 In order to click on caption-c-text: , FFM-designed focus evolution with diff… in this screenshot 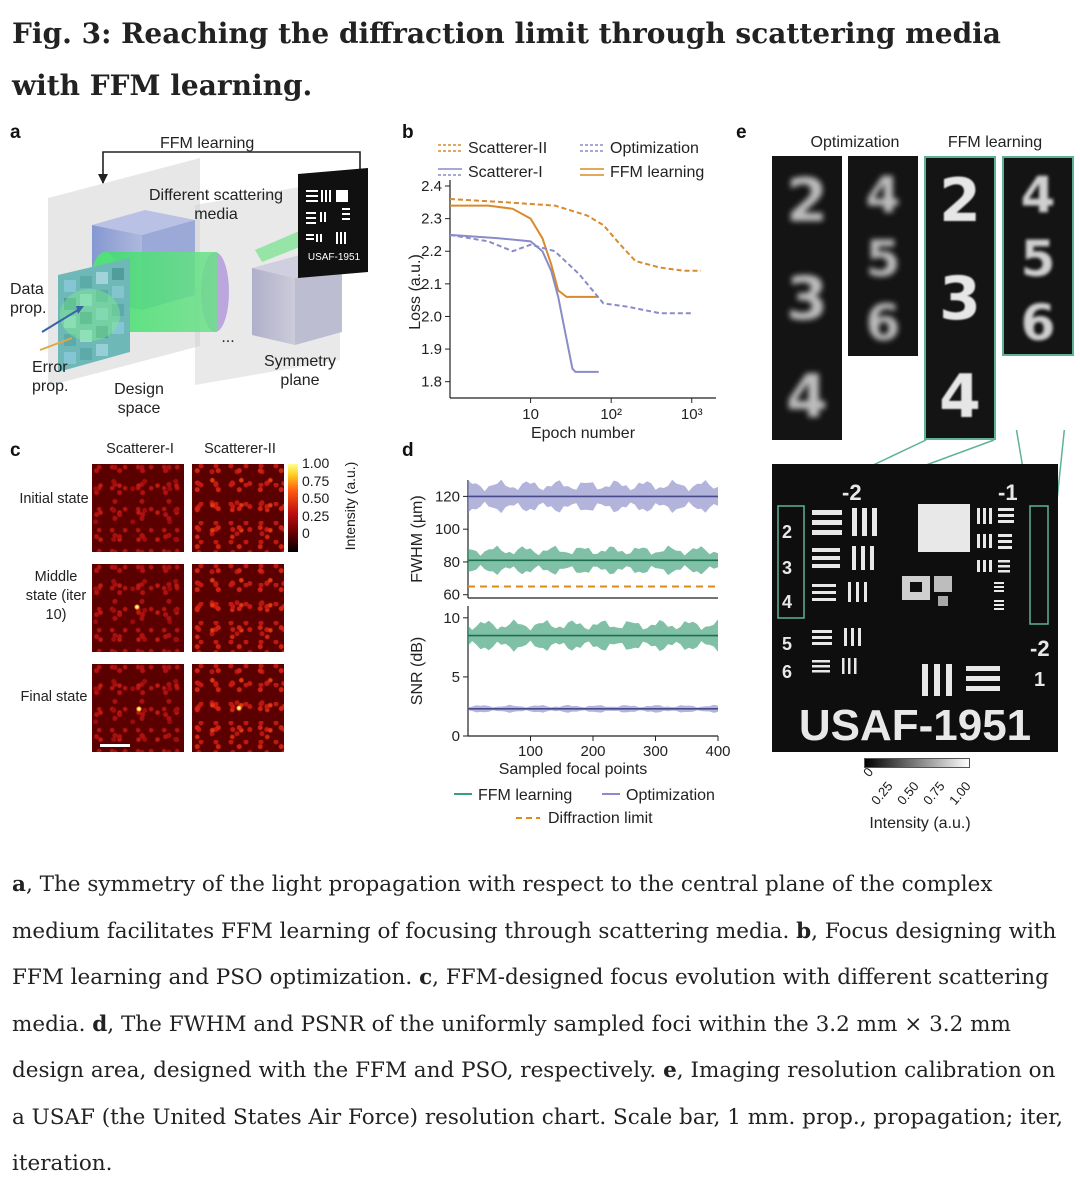, I will do `click(530, 1001)`.